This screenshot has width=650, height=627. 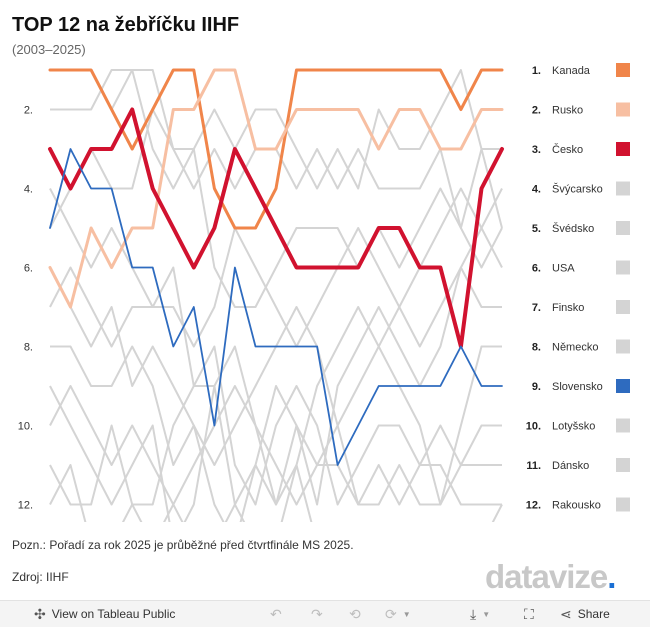 I want to click on legend-label: Rakousko, so click(x=576, y=506).